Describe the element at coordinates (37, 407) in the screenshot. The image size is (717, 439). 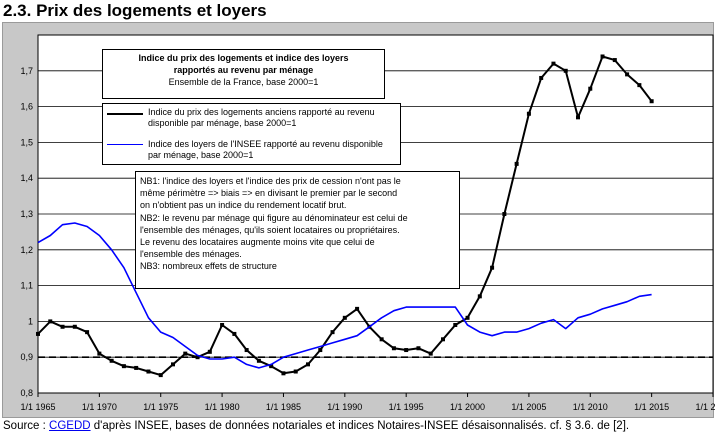
I see `x-tick-label: 1/1 1965` at that location.